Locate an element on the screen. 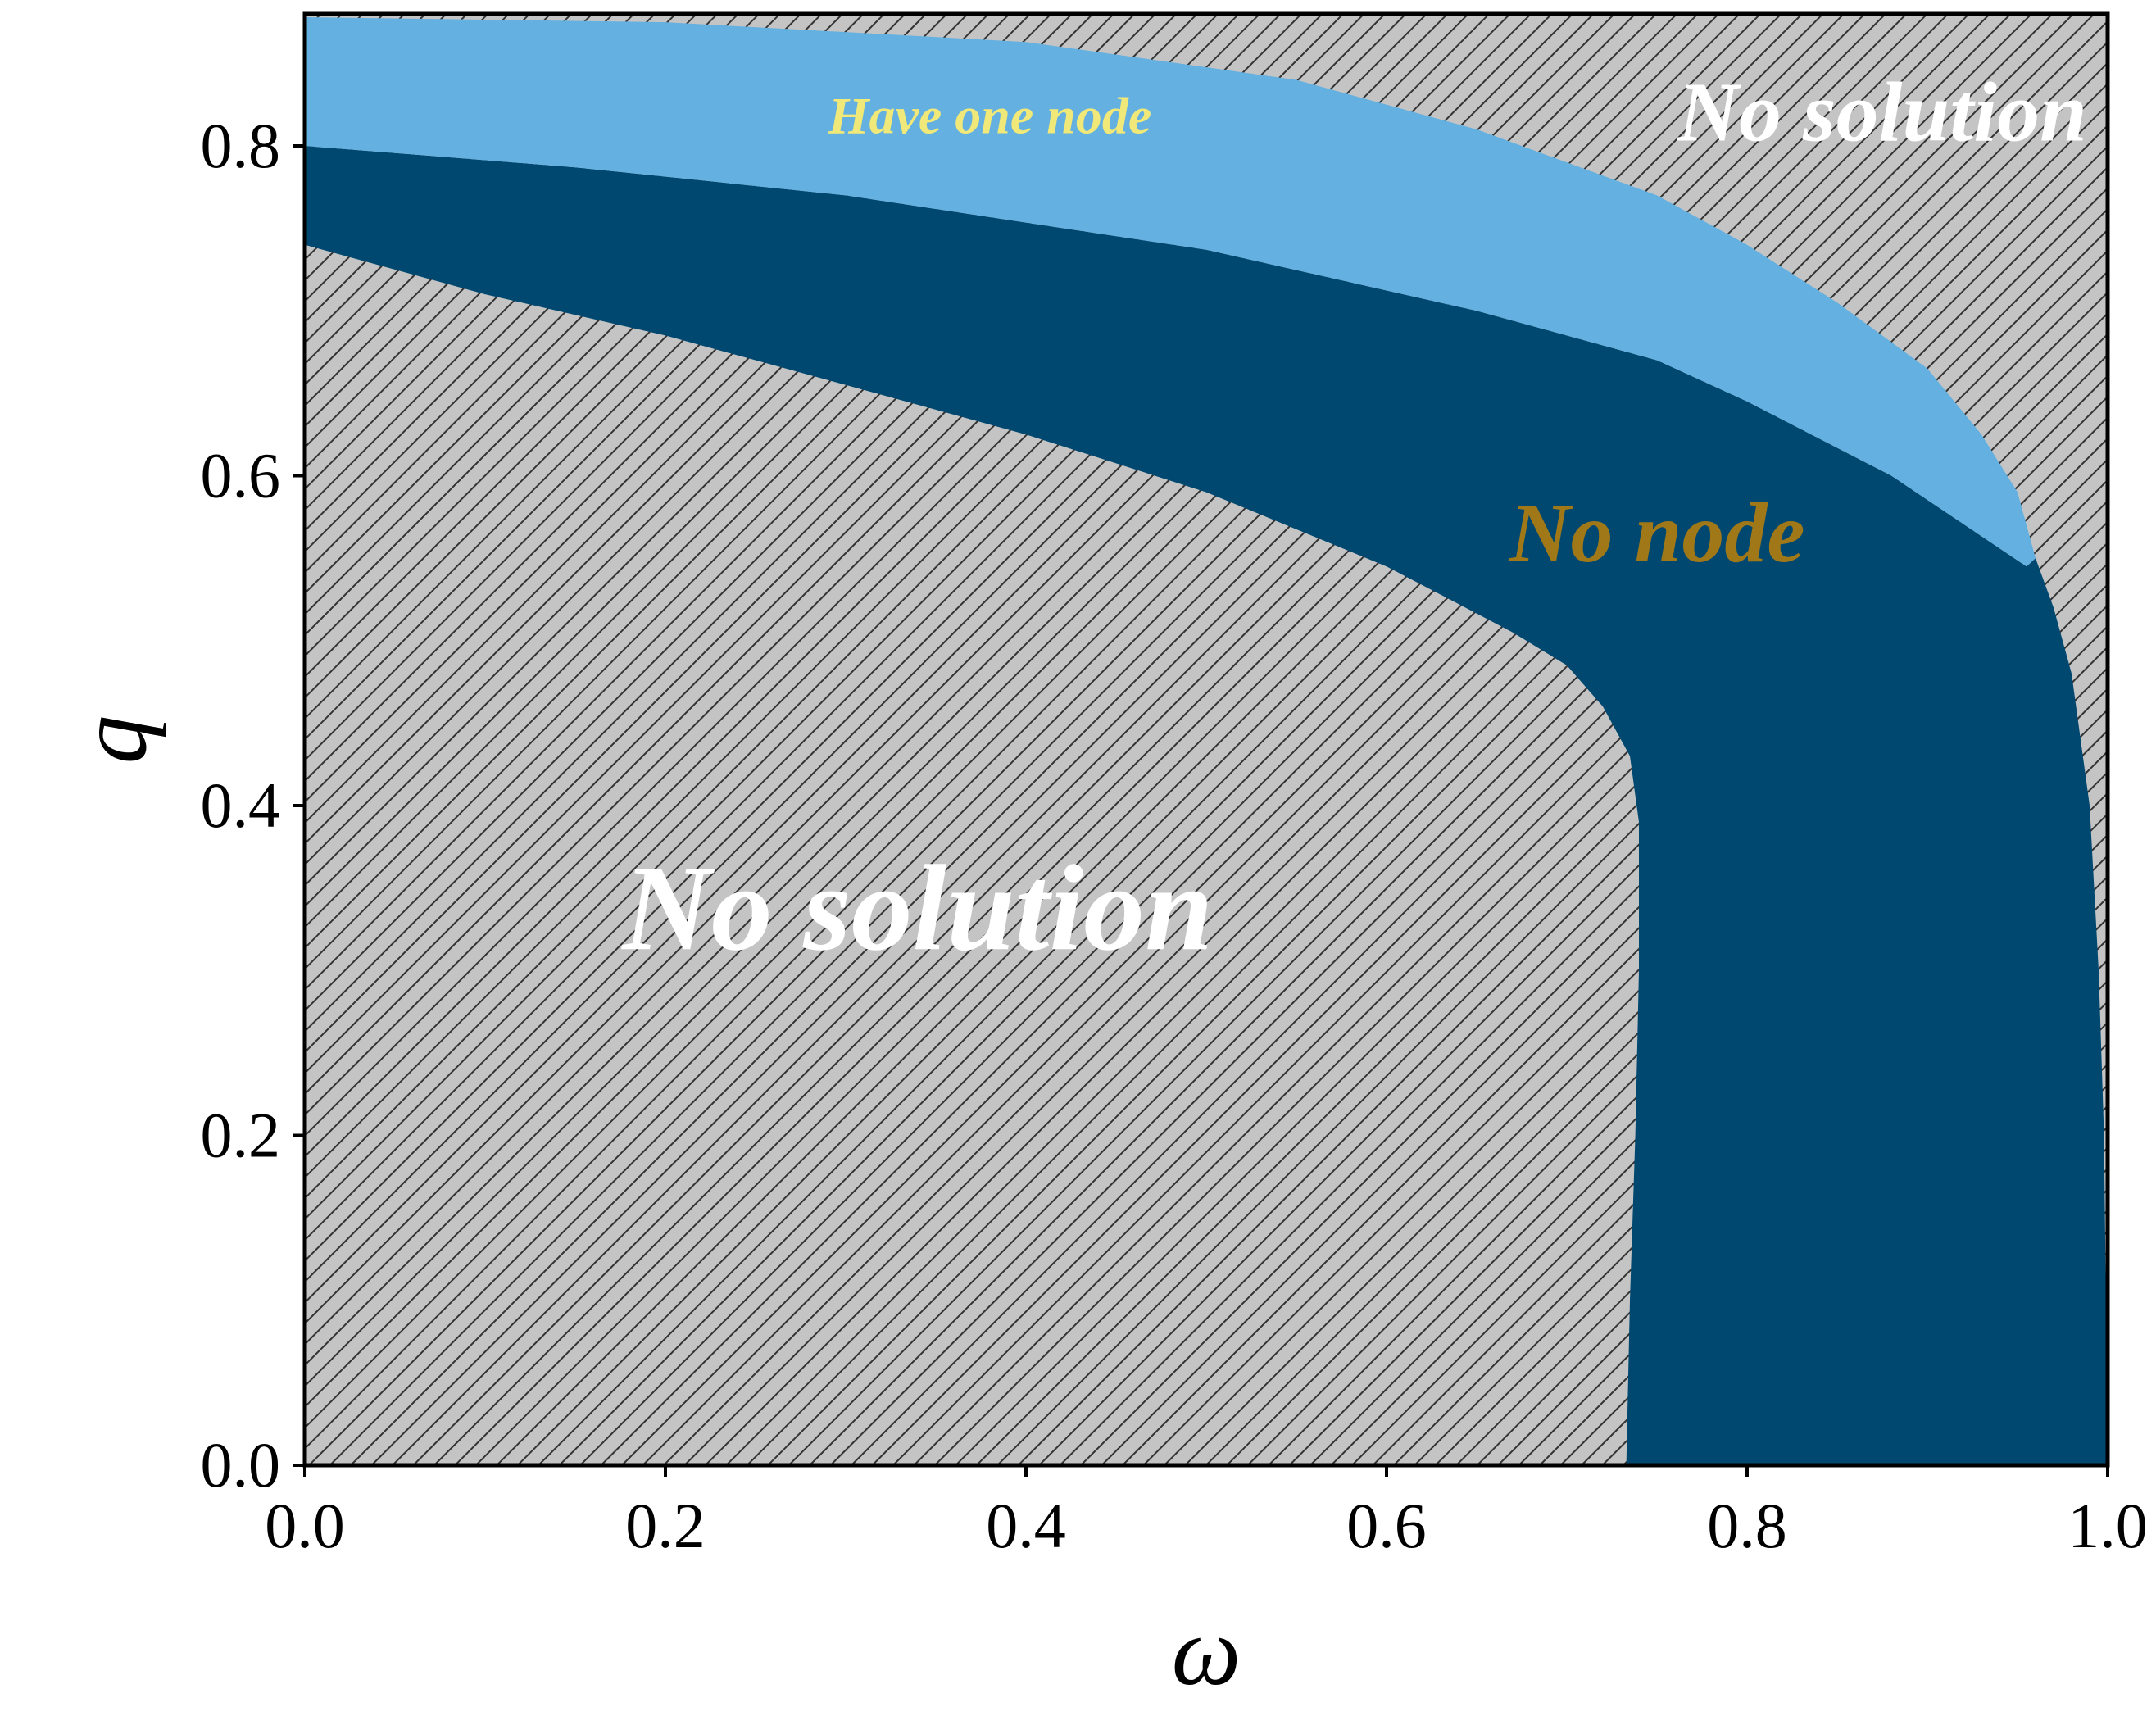 The image size is (2156, 1725). x-axis-label: ω is located at coordinates (1206, 1650).